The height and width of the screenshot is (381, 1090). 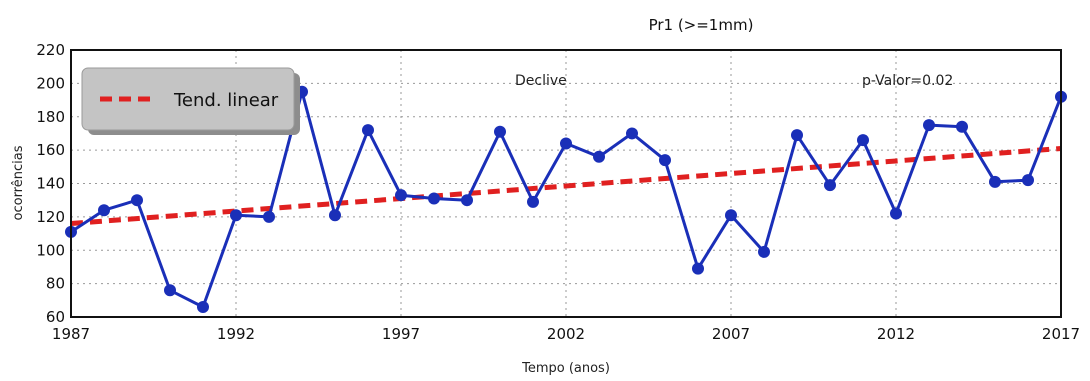 What do you see at coordinates (50, 250) in the screenshot?
I see `y-tick-label: 100` at bounding box center [50, 250].